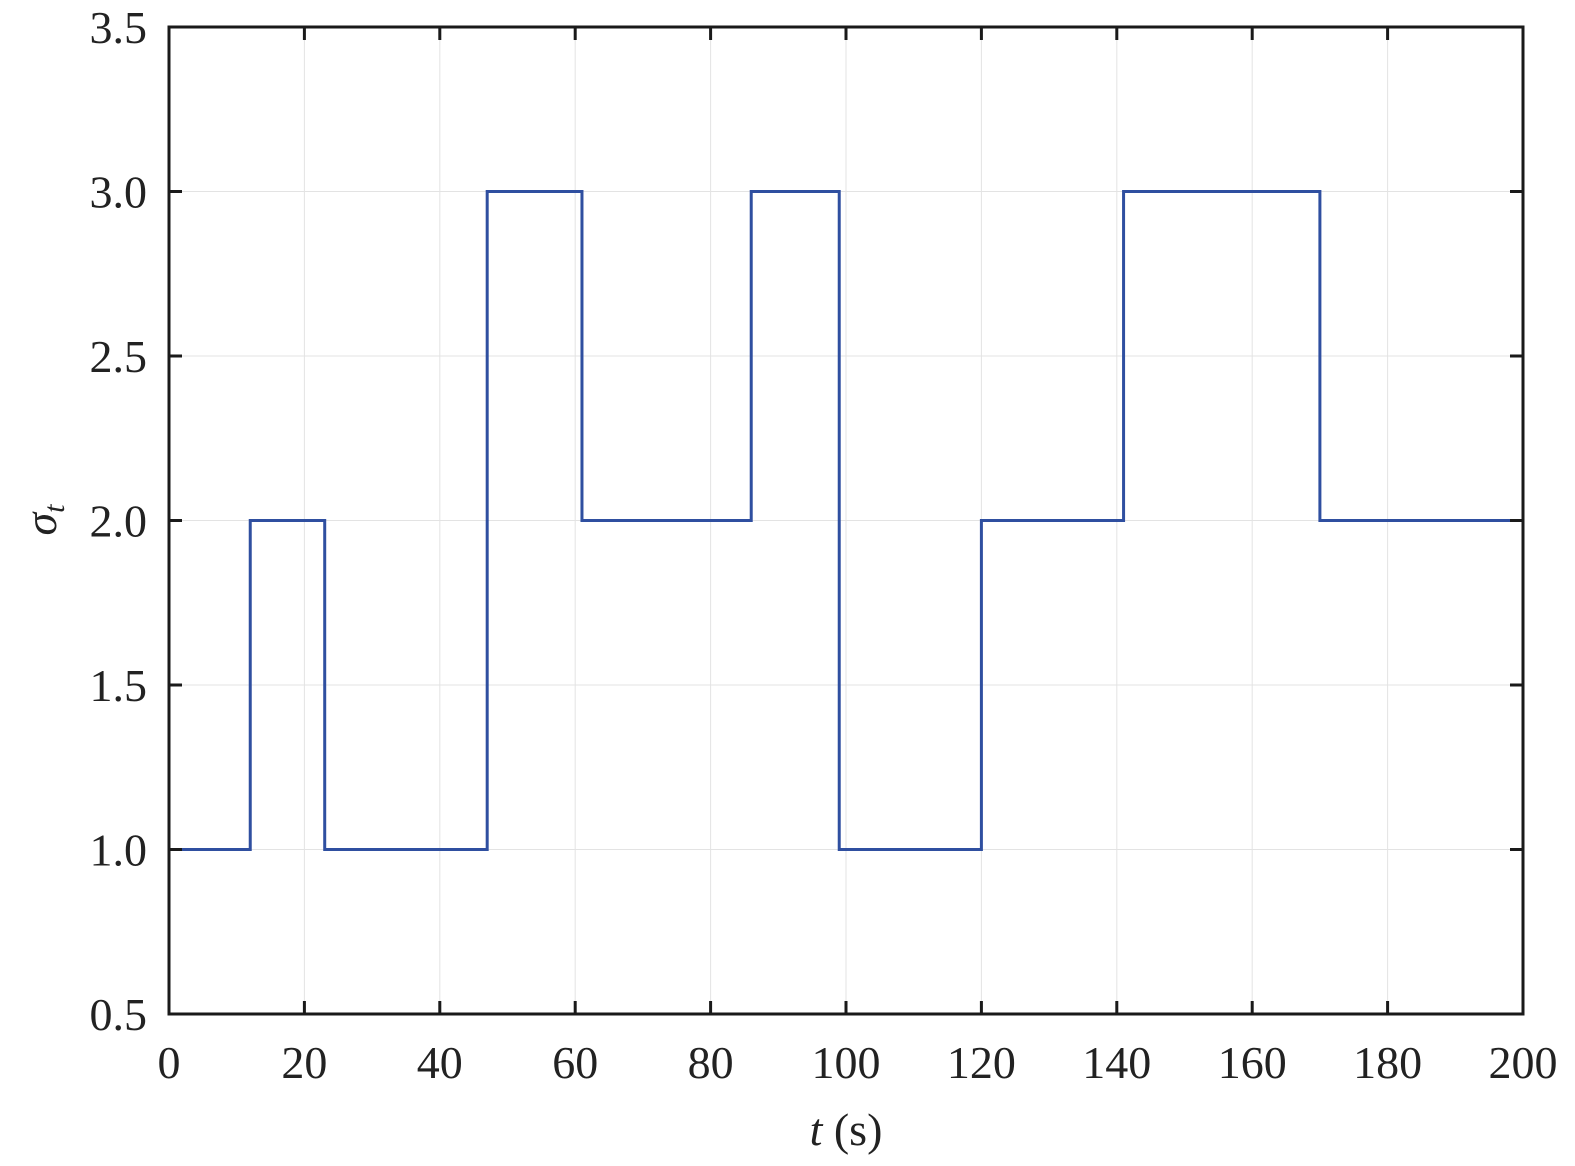 This screenshot has height=1166, width=1575. Describe the element at coordinates (817, 1129) in the screenshot. I see `x-axis-variable: t` at that location.